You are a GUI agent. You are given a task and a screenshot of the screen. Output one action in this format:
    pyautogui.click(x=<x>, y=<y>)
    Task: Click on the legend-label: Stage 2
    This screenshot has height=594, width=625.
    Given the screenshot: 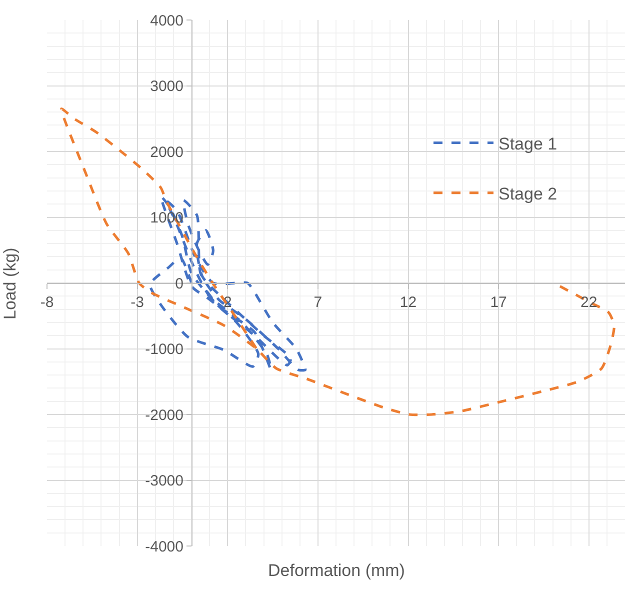 What is the action you would take?
    pyautogui.click(x=528, y=194)
    